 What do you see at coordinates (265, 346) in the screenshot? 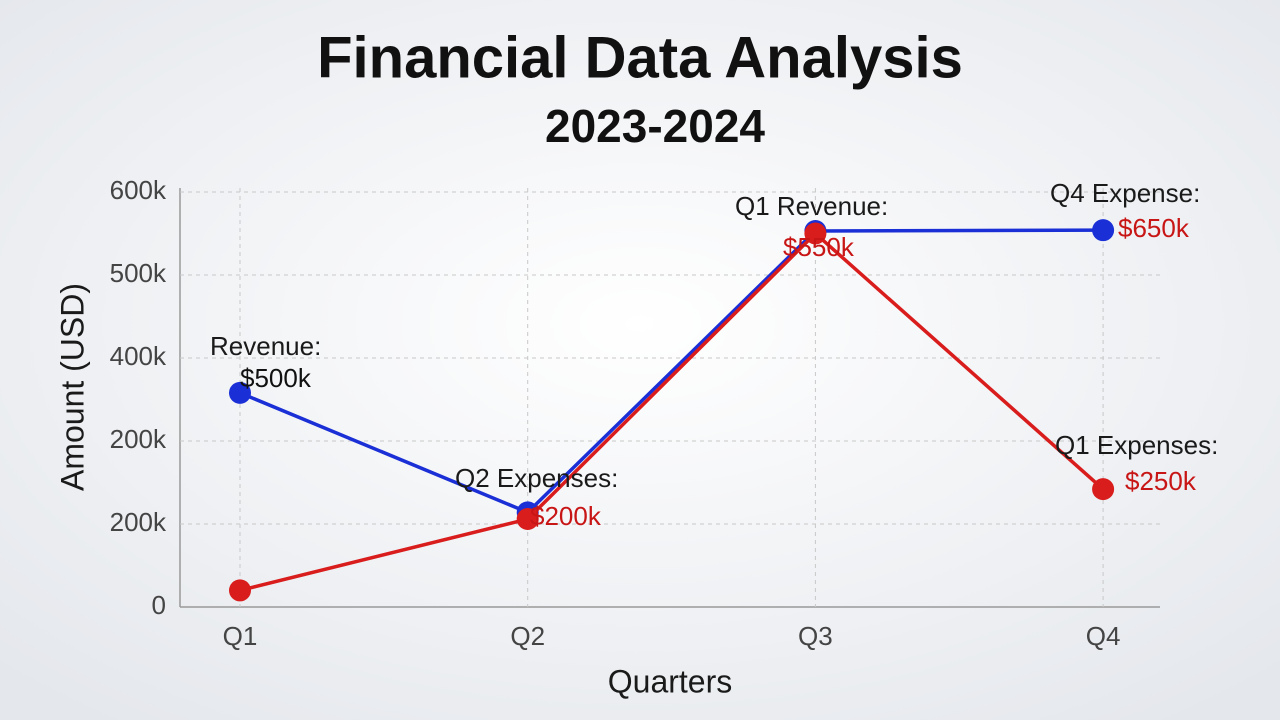
I see `annotation-title: Revenue:` at bounding box center [265, 346].